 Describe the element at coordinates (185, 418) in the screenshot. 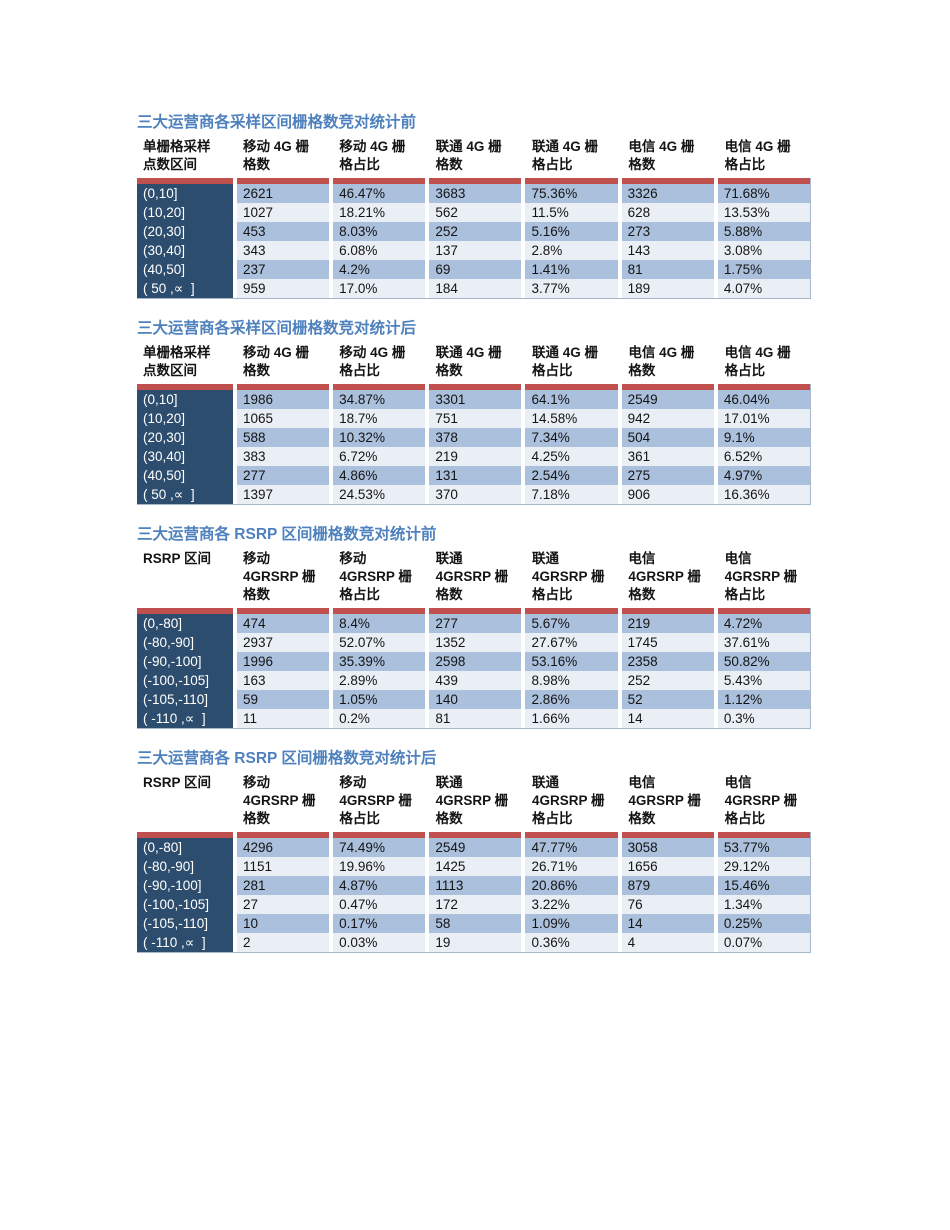

I see `row-label-cell: (10,20]` at that location.